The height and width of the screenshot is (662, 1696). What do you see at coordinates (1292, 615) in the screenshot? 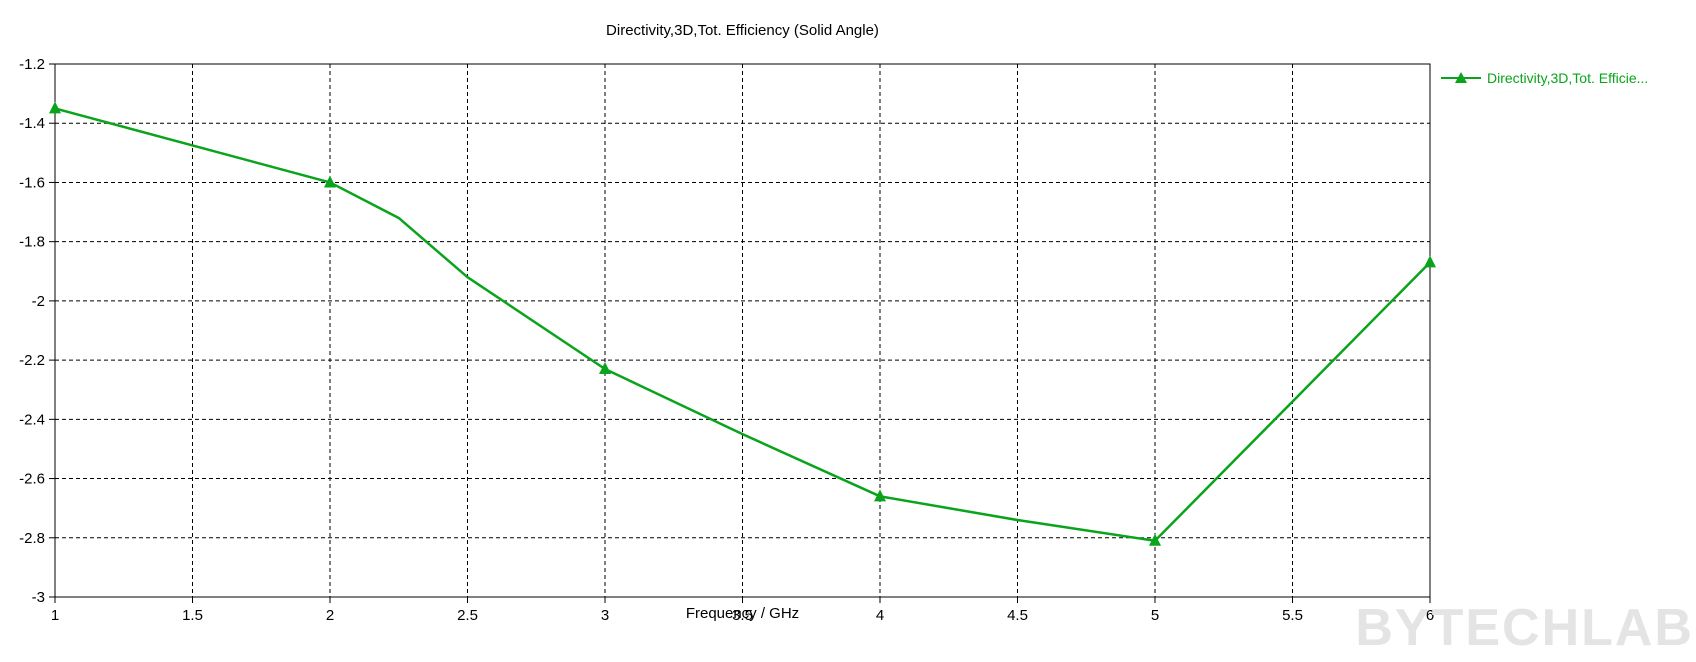
I see `x-tick-label: 5.5` at bounding box center [1292, 615].